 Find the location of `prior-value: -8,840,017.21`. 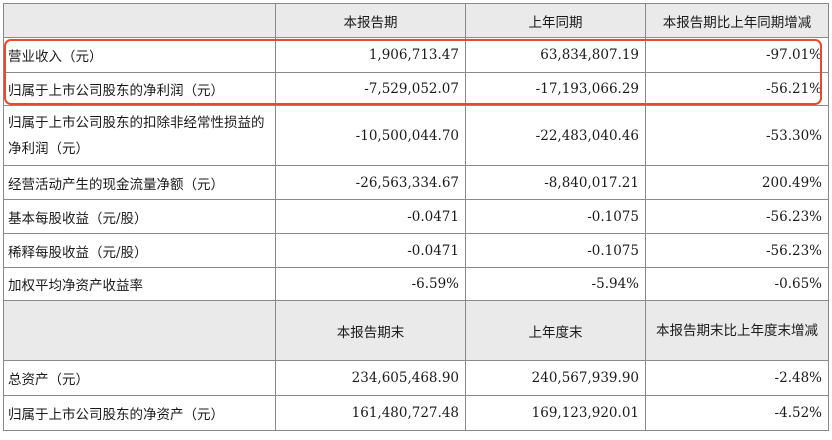

prior-value: -8,840,017.21 is located at coordinates (555, 182).